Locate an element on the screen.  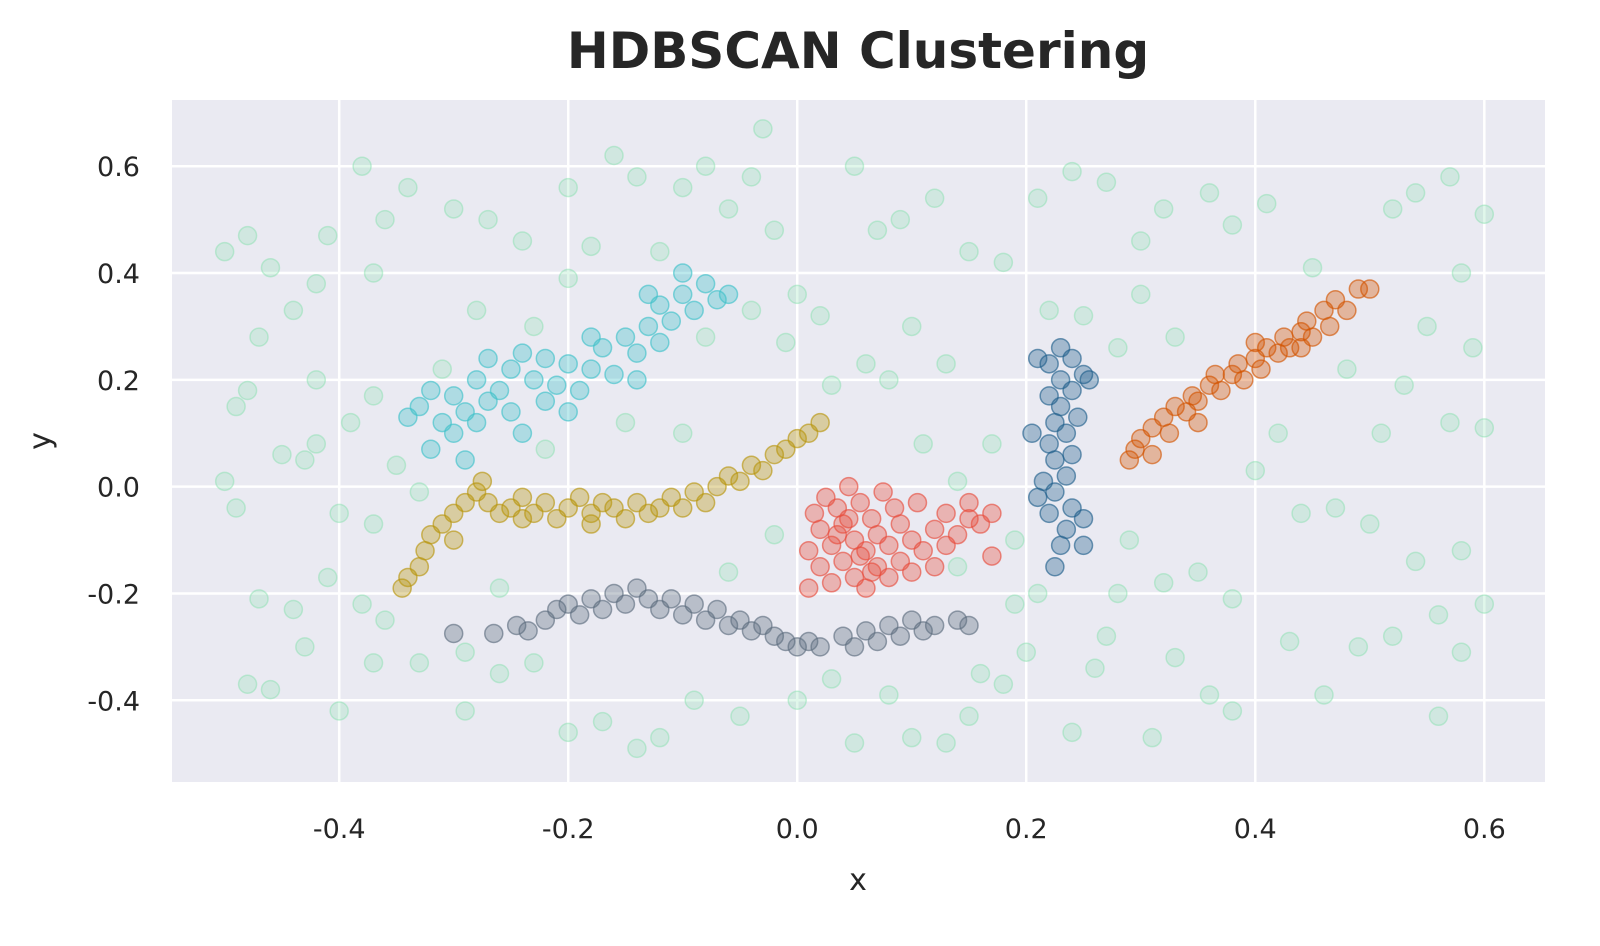
x-tick-label: 0.4 is located at coordinates (1255, 829).